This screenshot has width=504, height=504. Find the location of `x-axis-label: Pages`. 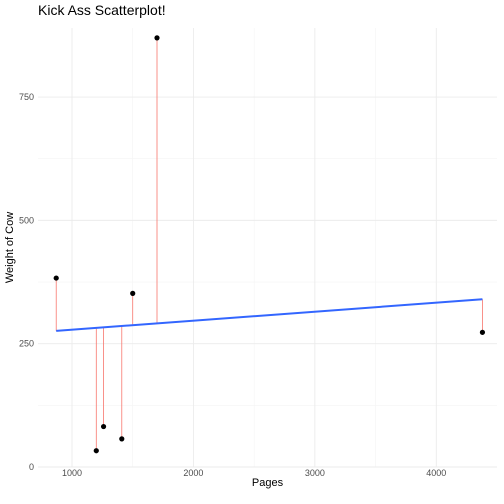

x-axis-label: Pages is located at coordinates (268, 483).